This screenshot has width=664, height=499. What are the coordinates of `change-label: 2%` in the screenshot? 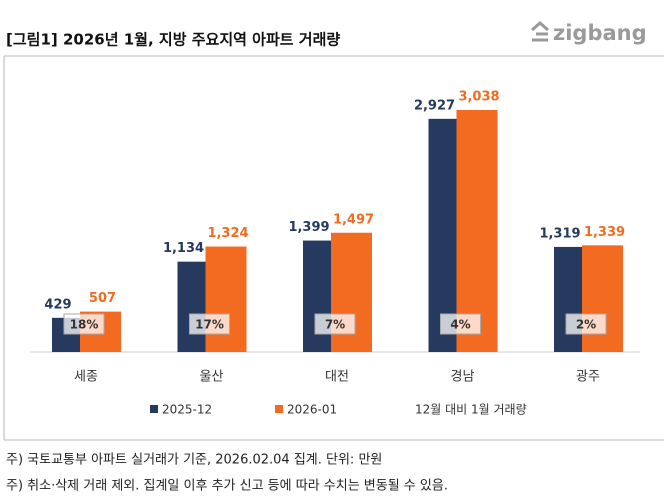 It's located at (586, 325).